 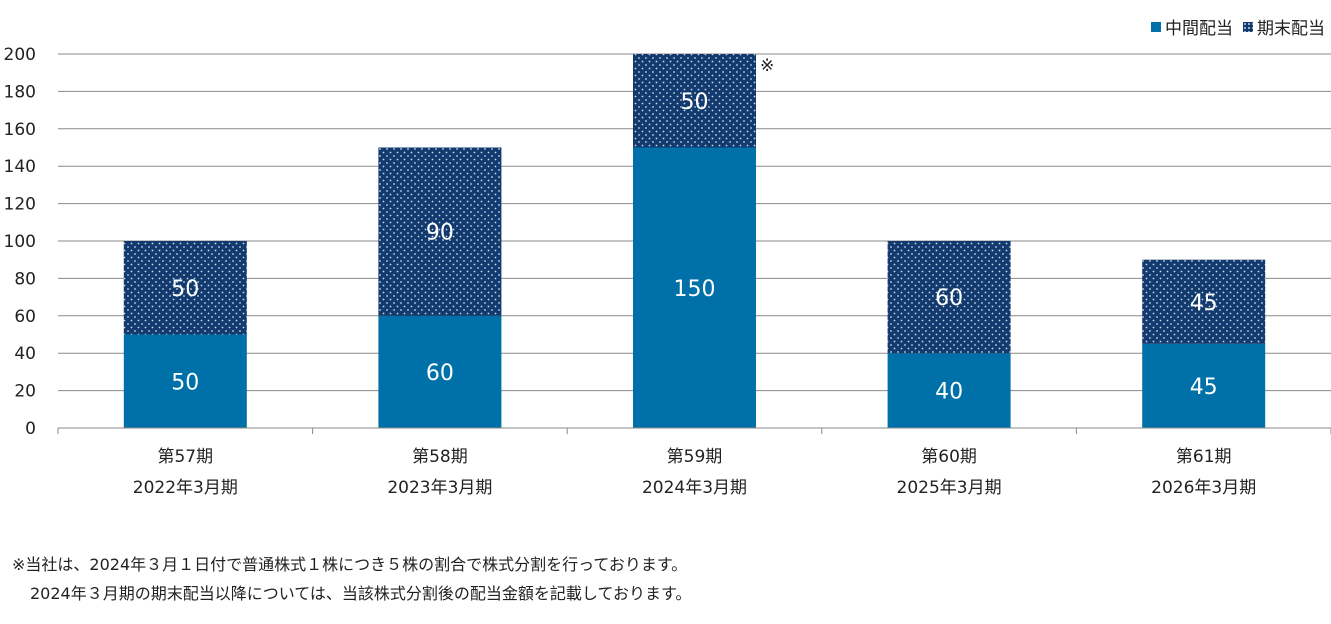 I want to click on bar-label-interim: 40, so click(x=949, y=392).